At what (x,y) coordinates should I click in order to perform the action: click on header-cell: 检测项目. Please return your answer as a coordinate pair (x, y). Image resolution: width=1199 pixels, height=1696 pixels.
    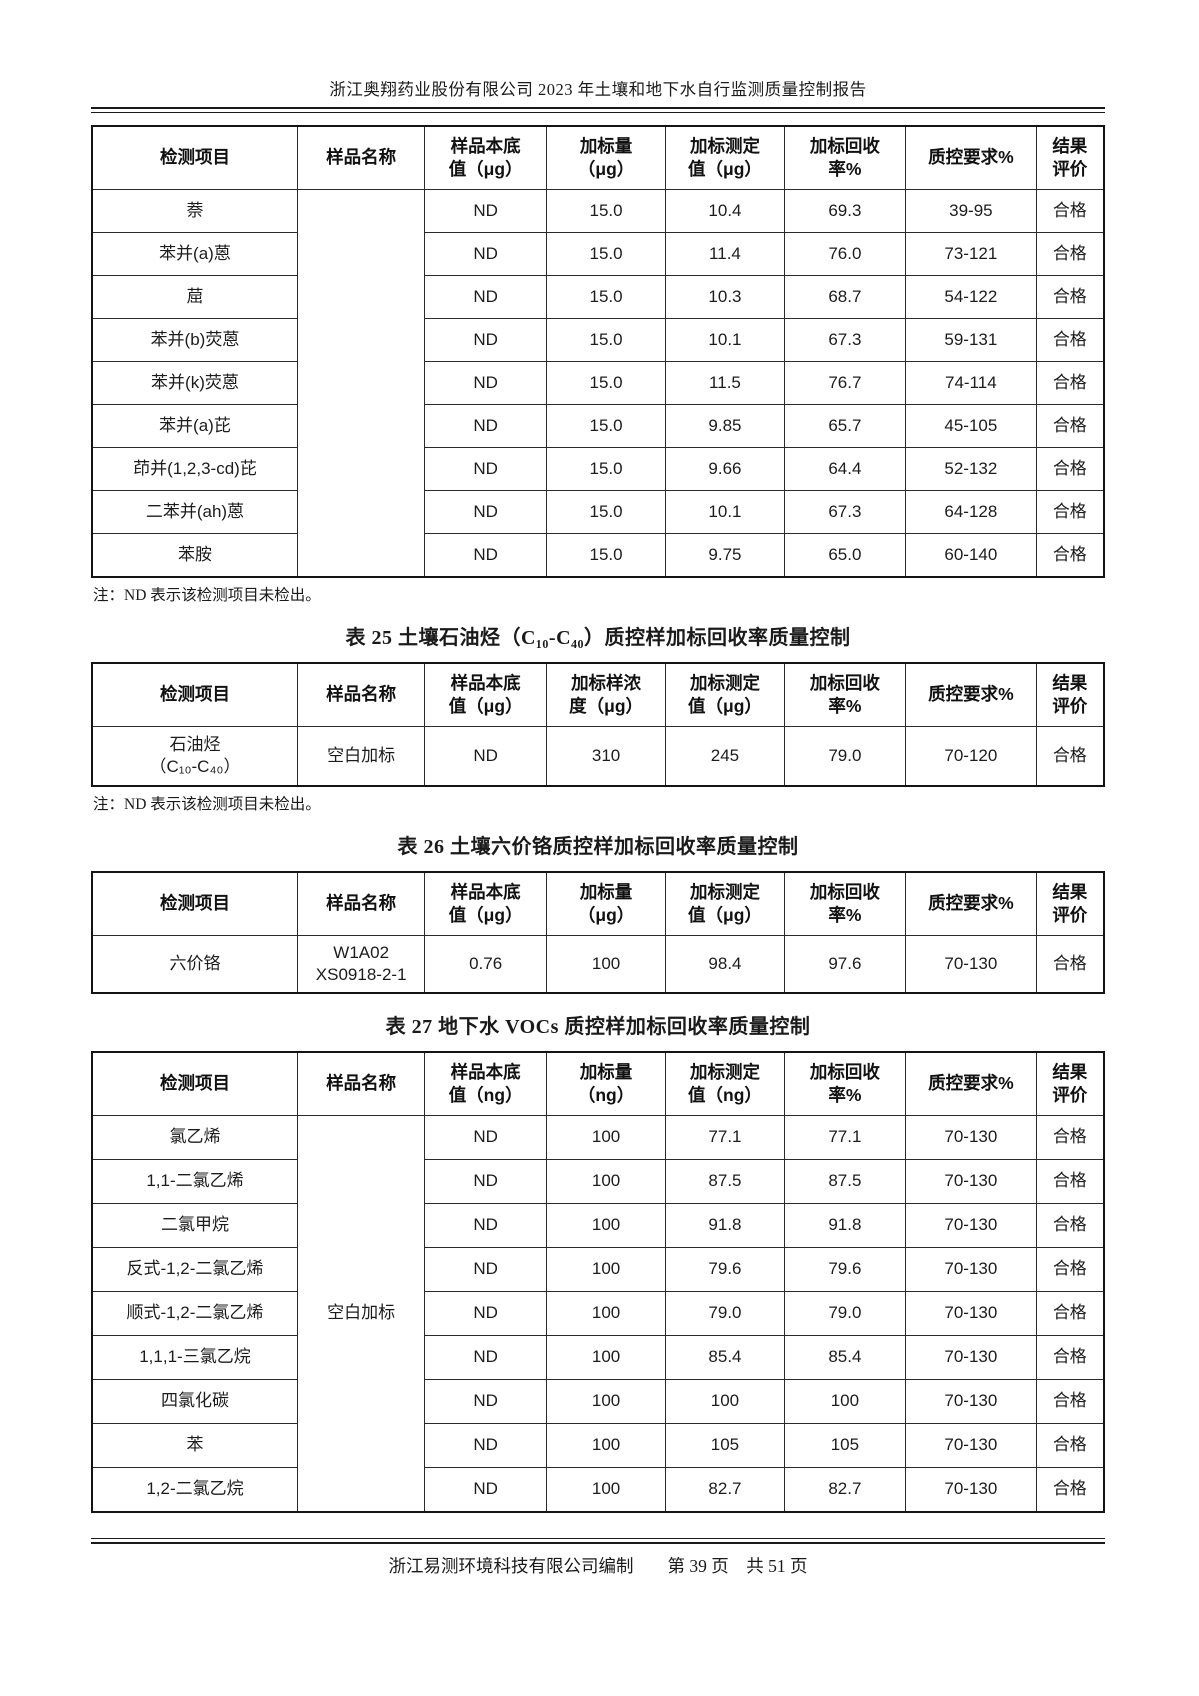
    Looking at the image, I should click on (194, 694).